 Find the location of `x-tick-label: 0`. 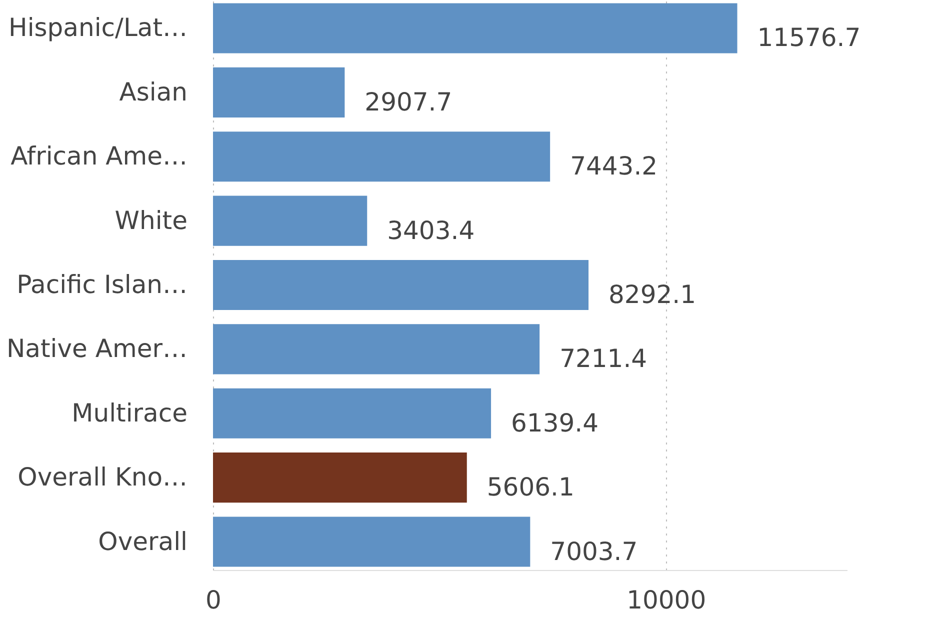

x-tick-label: 0 is located at coordinates (214, 600).